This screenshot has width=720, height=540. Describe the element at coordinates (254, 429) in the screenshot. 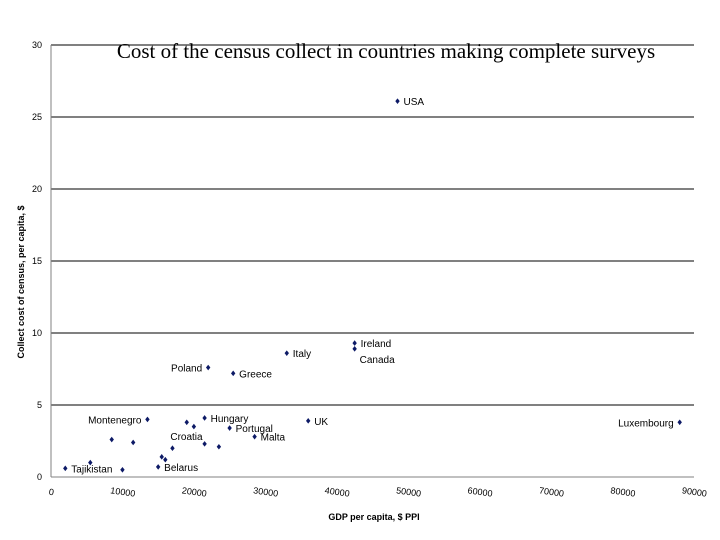

I see `data-point-label: Portugal` at that location.